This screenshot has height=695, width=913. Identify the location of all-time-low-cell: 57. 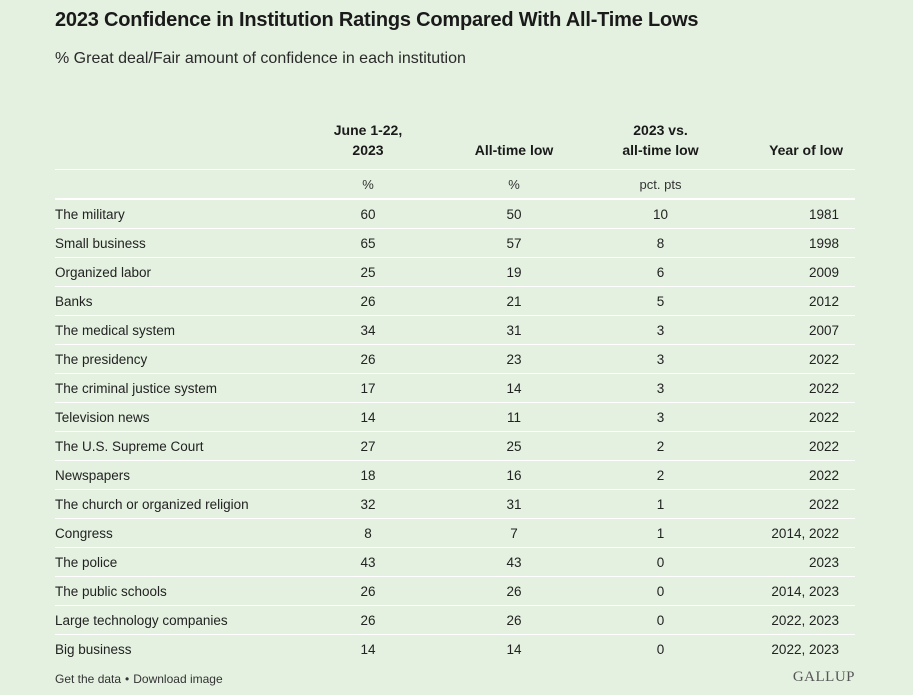
(514, 243).